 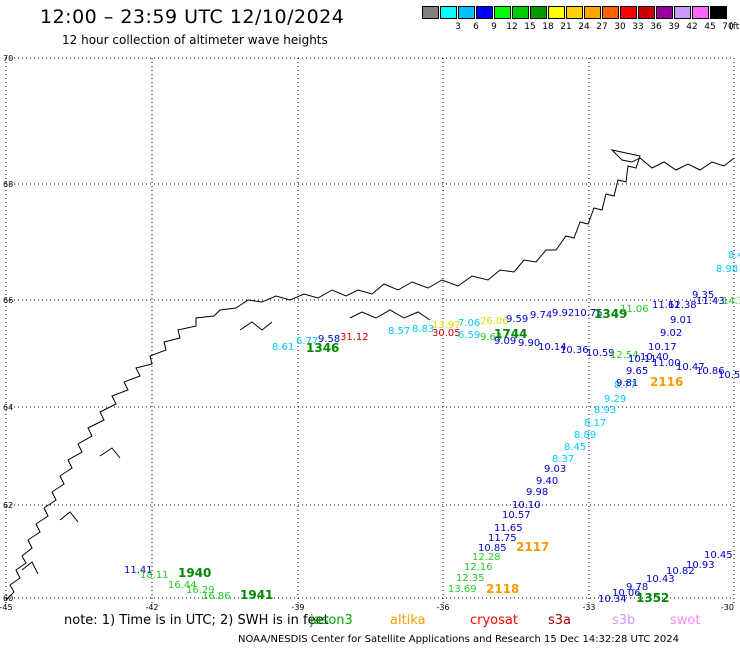 What do you see at coordinates (529, 343) in the screenshot?
I see `wave-height-label: 9.90` at bounding box center [529, 343].